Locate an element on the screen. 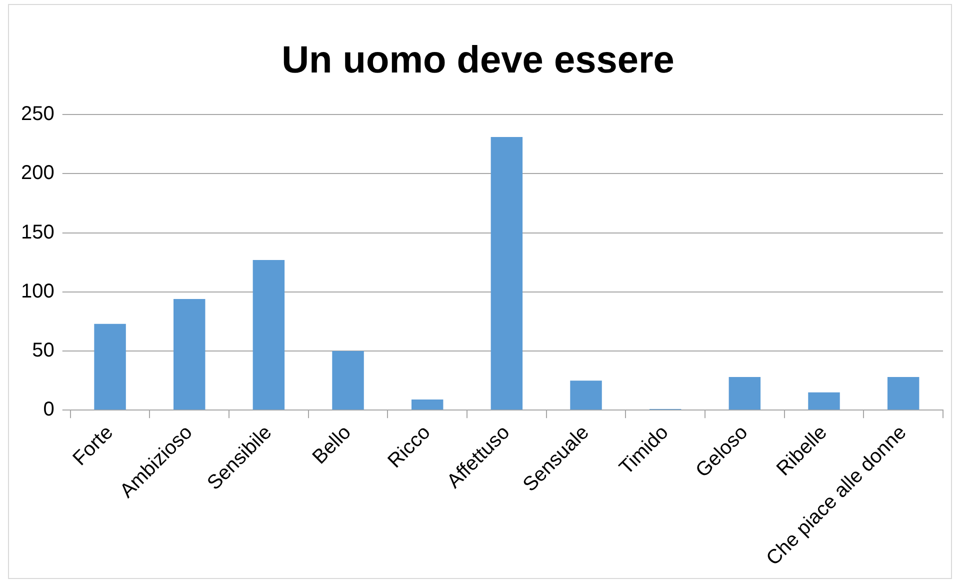  y-tick-label: 50 is located at coordinates (43, 351).